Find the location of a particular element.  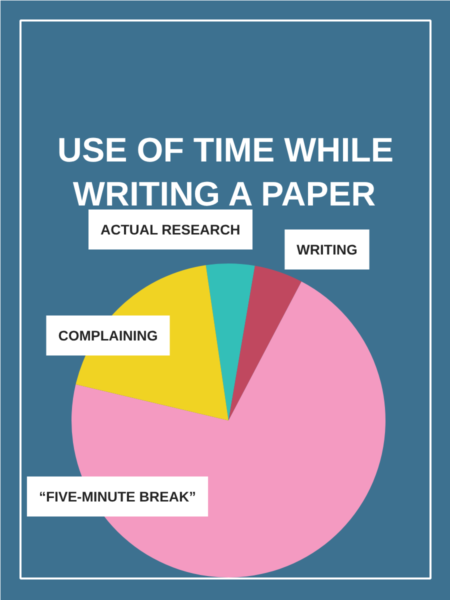

slice-label: ACTUAL RESEARCH is located at coordinates (170, 230).